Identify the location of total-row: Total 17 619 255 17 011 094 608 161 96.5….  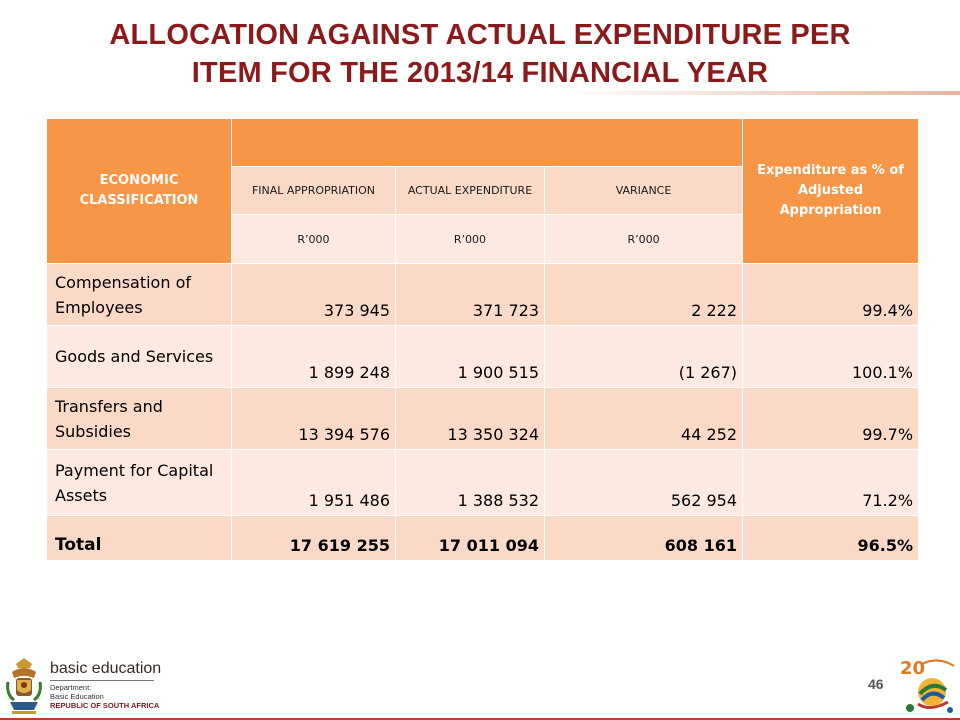
(483, 538).